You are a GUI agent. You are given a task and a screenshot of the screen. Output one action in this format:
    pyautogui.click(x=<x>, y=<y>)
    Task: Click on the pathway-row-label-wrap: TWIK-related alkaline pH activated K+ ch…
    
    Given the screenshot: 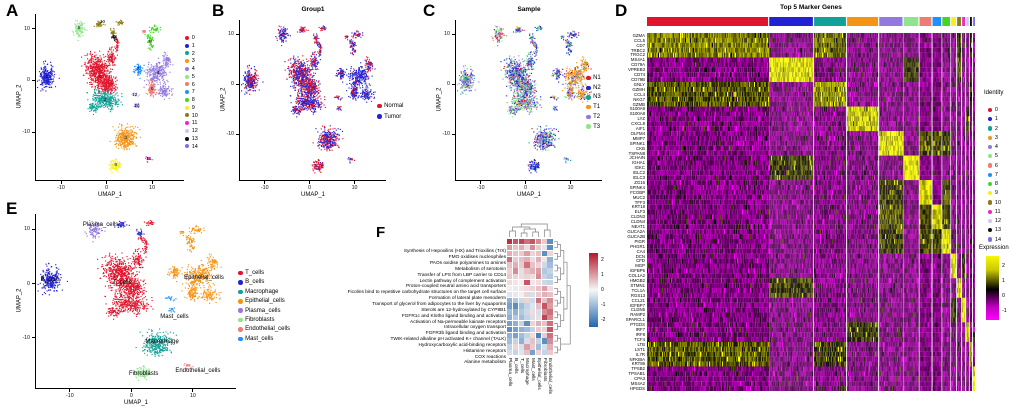 What is the action you would take?
    pyautogui.click(x=353, y=336)
    